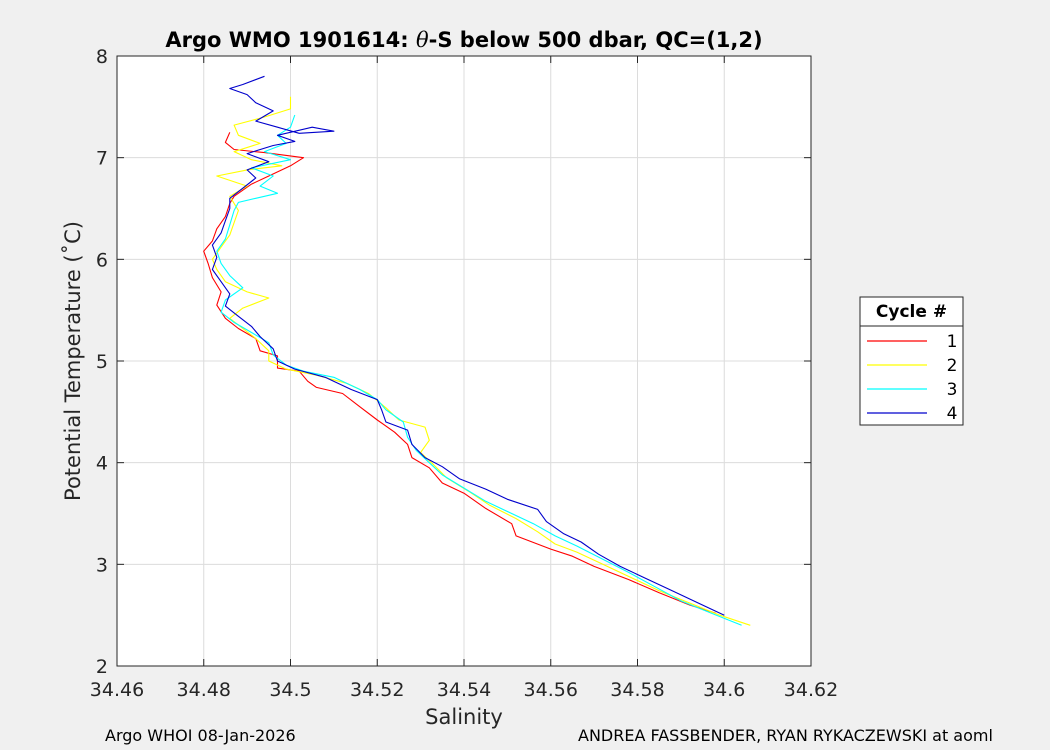 This screenshot has height=750, width=1050. I want to click on legend-label-2: 2, so click(952, 366).